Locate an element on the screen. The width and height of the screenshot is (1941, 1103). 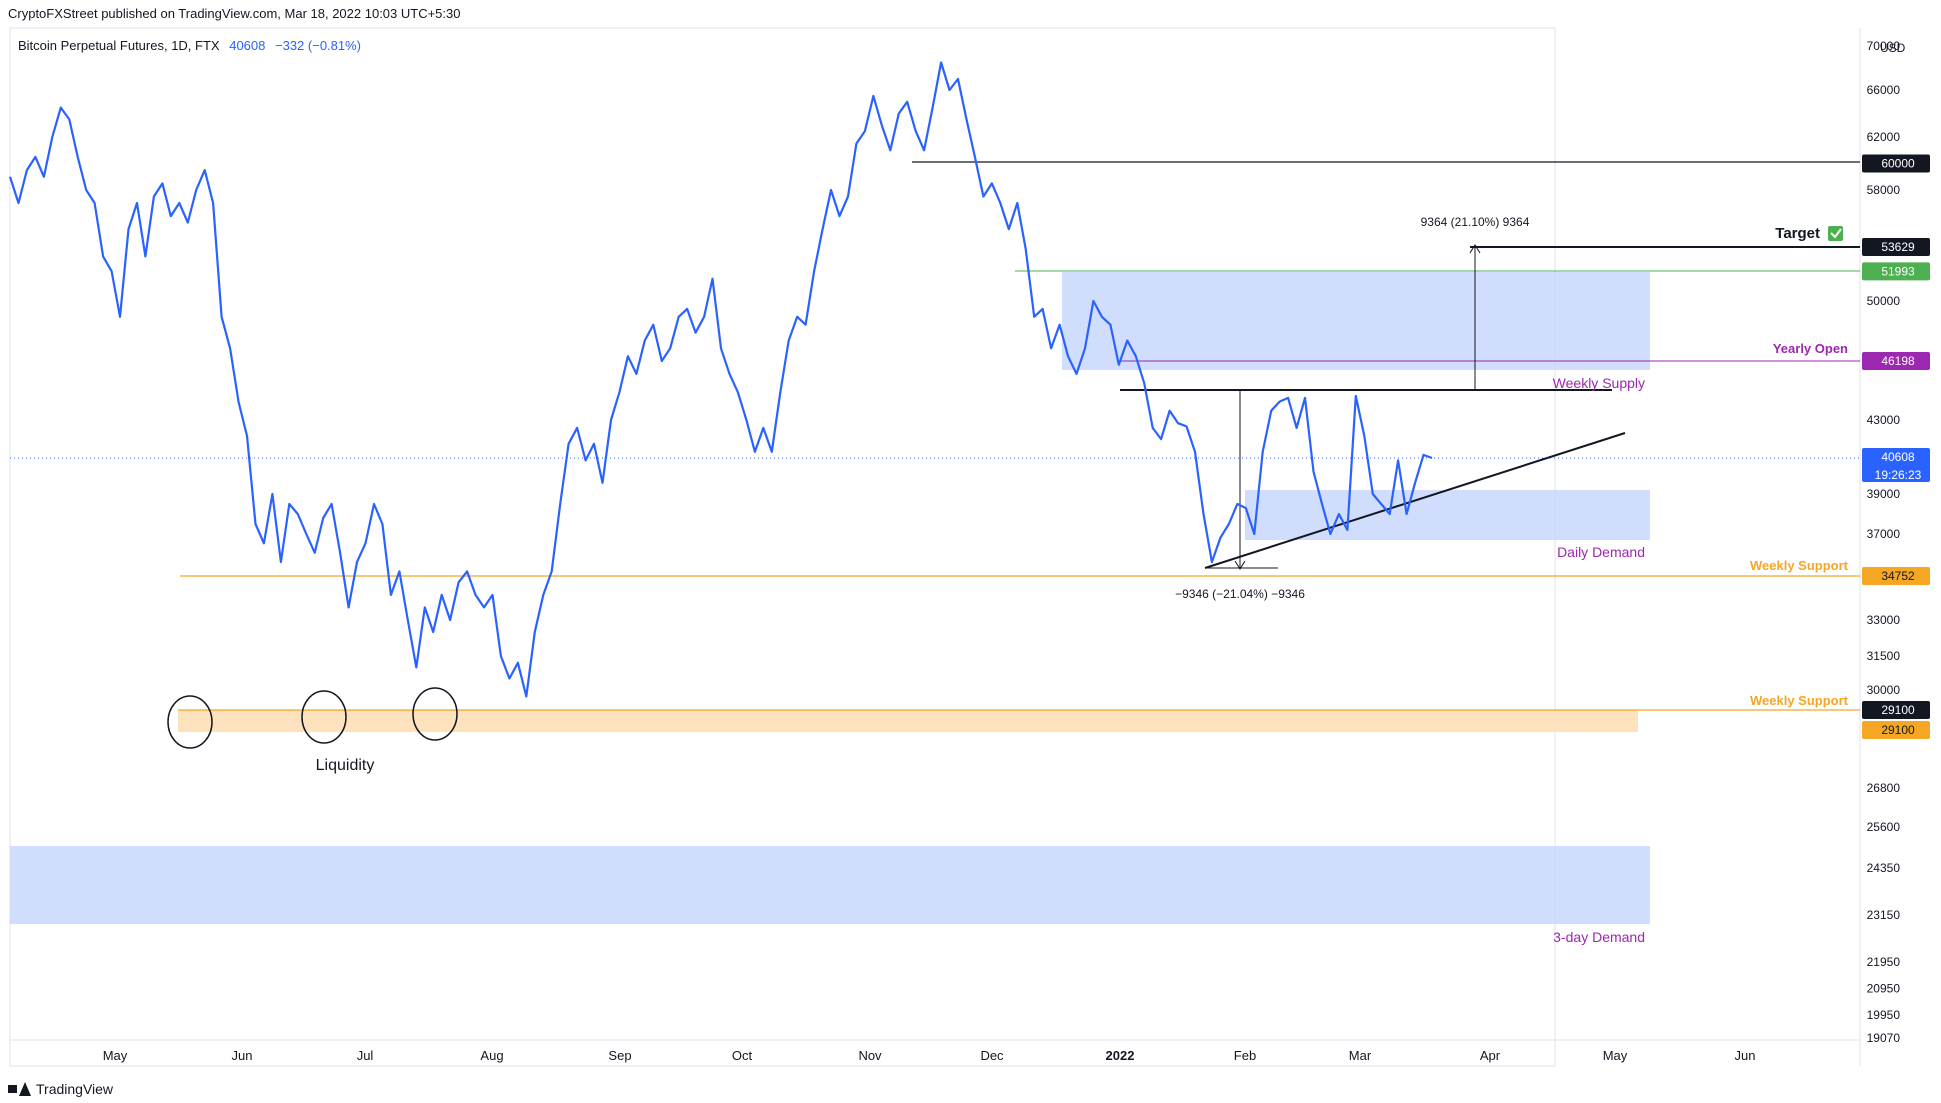
weekly-support-label-2: Weekly Support is located at coordinates (1799, 700).